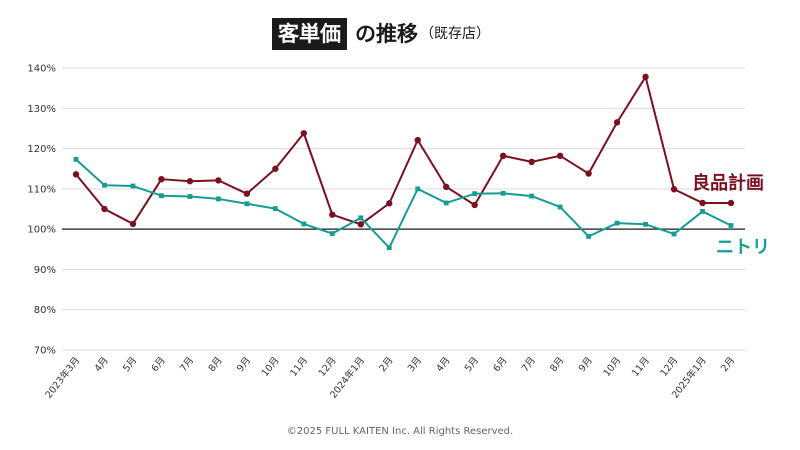 Image resolution: width=800 pixels, height=450 pixels. What do you see at coordinates (41, 149) in the screenshot?
I see `y-tick-label: 120%` at bounding box center [41, 149].